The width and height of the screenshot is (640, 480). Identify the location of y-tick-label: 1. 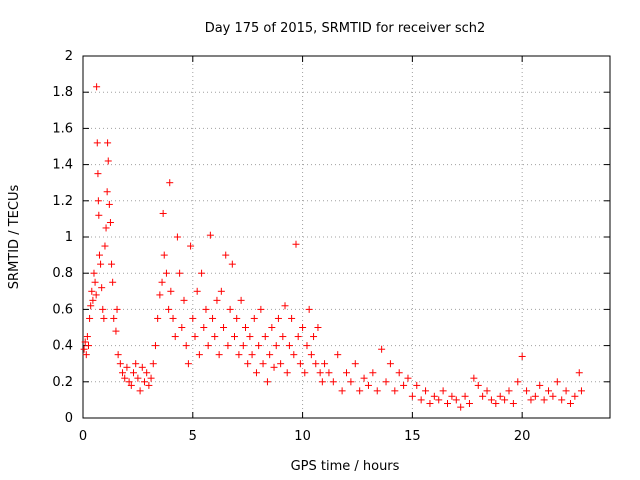
(69, 237).